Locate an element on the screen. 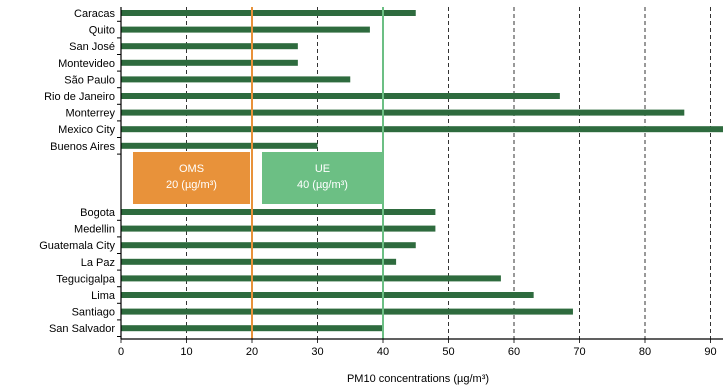  bar-san-jos- is located at coordinates (209, 46).